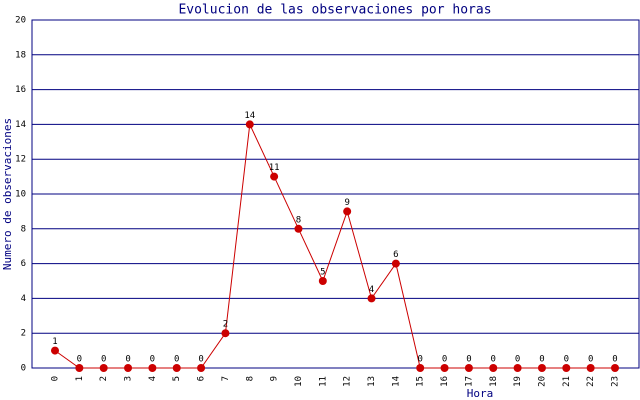 This screenshot has width=640, height=400. Describe the element at coordinates (20, 125) in the screenshot. I see `y-tick-label: 14` at that location.